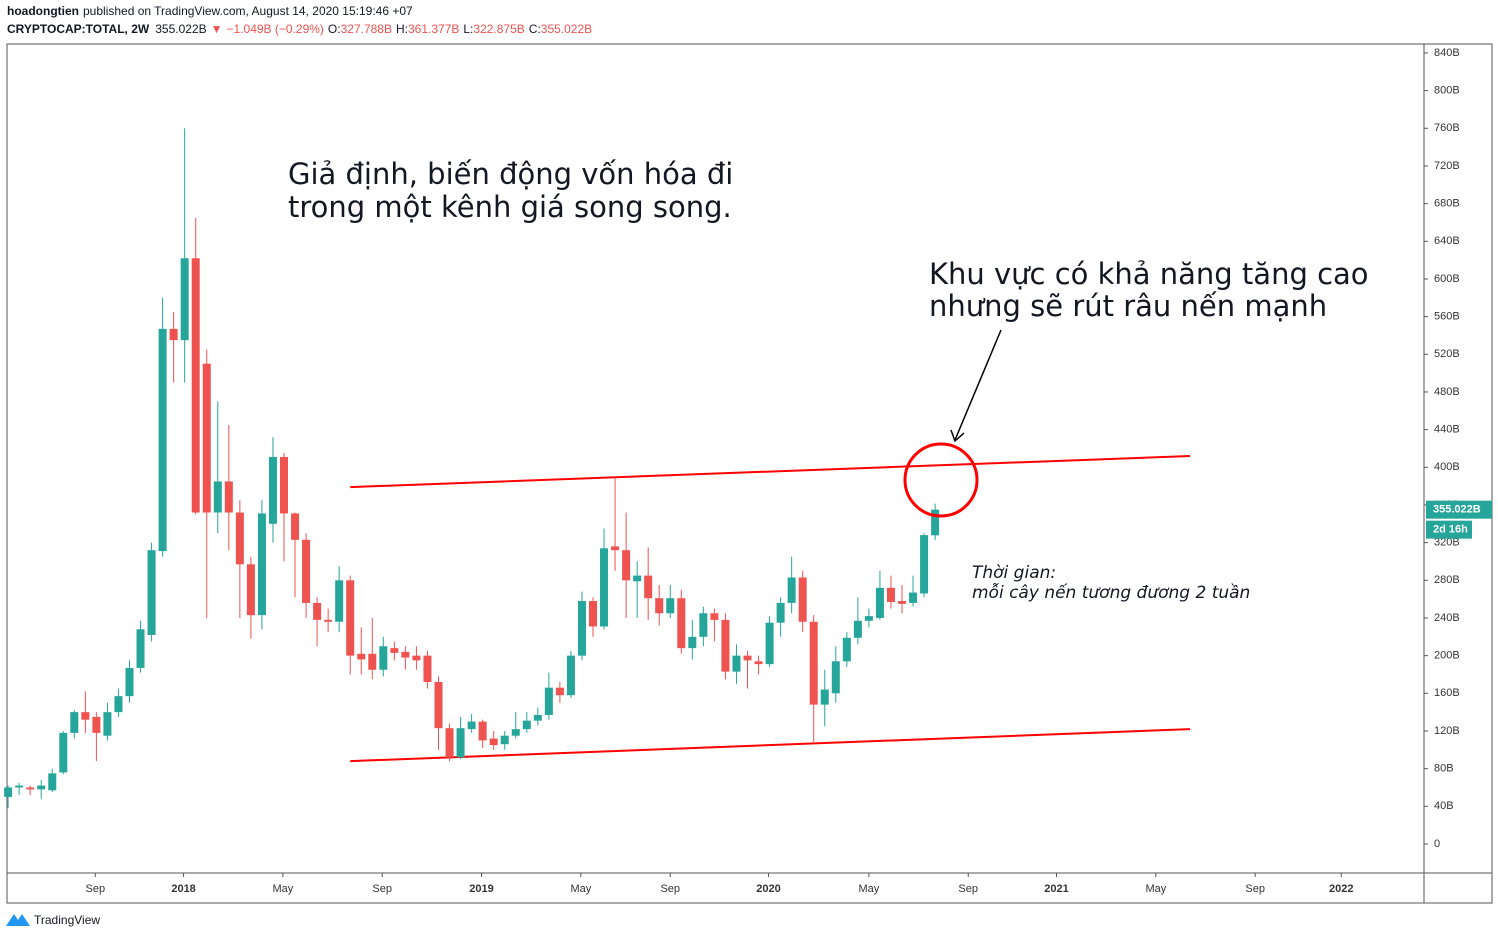 The image size is (1498, 940). What do you see at coordinates (1437, 844) in the screenshot?
I see `y-tick-label: 0` at bounding box center [1437, 844].